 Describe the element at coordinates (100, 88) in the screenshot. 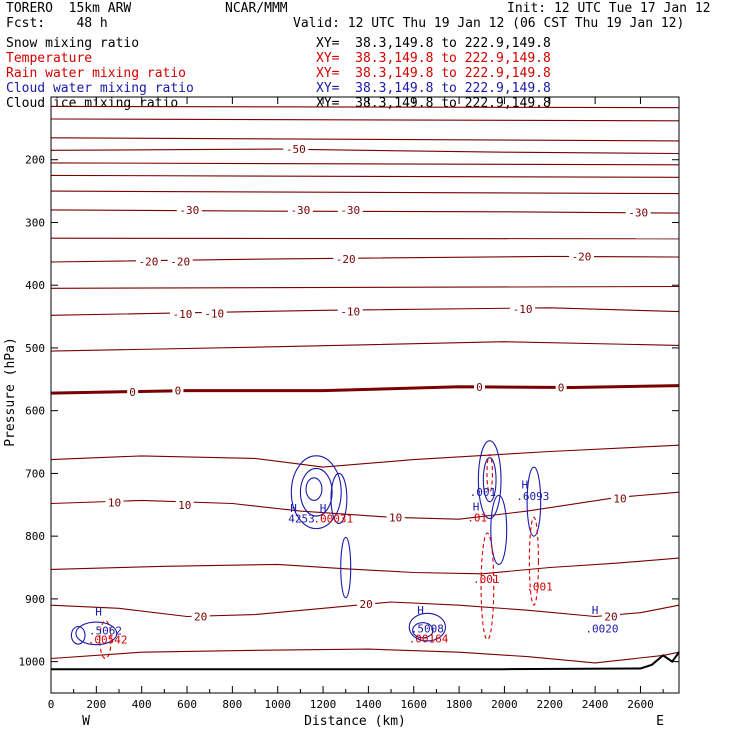

I see `field-name: Cloud water mixing ratio` at that location.